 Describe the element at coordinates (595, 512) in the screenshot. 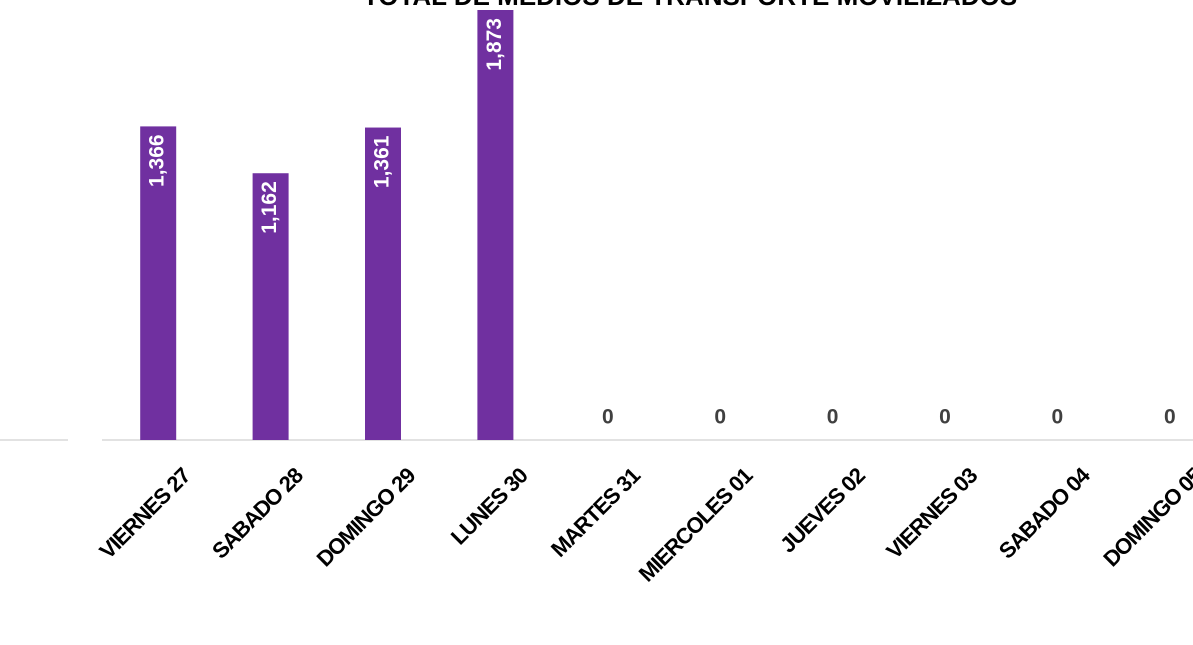

I see `x-tick-label: MARTES 31` at that location.